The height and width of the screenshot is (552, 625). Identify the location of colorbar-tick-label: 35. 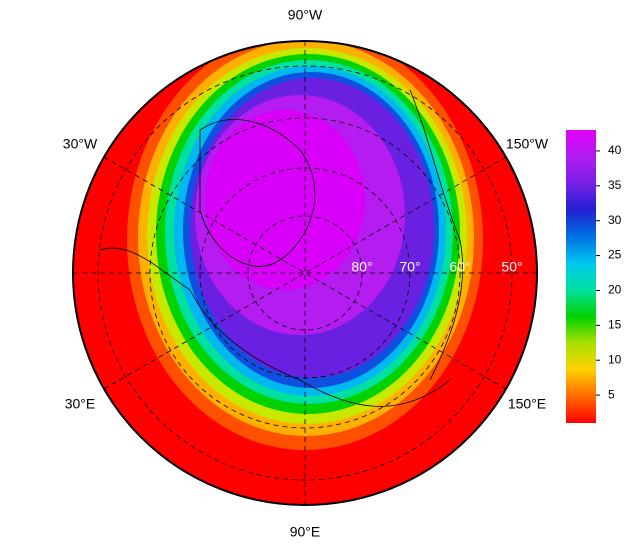
(615, 185).